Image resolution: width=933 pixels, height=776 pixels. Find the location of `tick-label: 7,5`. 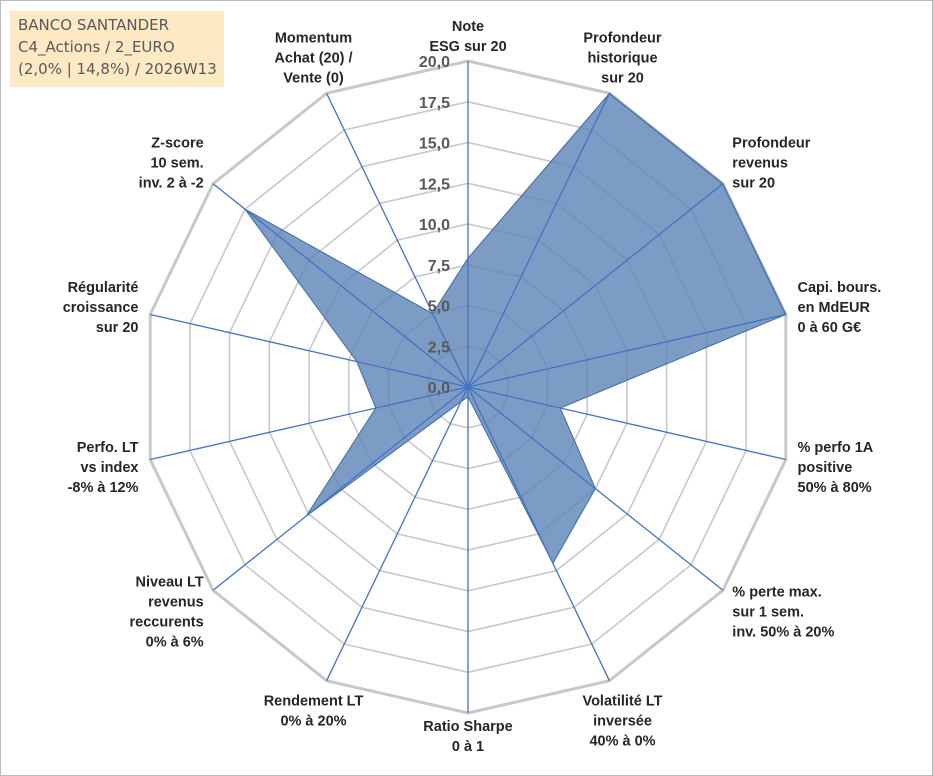

tick-label: 7,5 is located at coordinates (439, 266).